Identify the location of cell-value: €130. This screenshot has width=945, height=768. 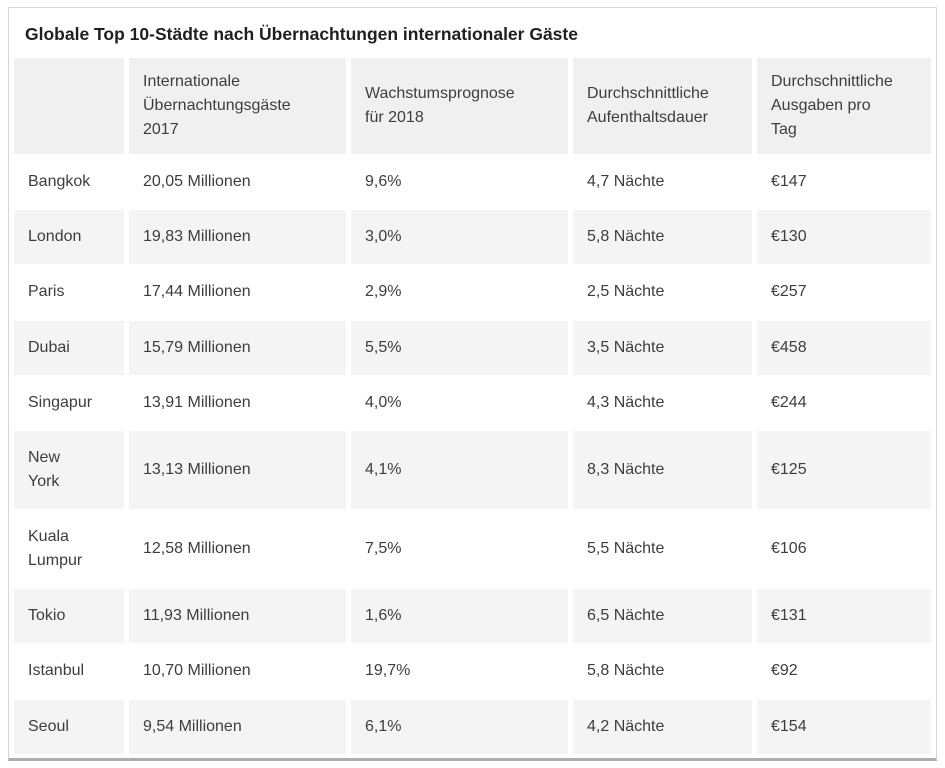
(789, 237).